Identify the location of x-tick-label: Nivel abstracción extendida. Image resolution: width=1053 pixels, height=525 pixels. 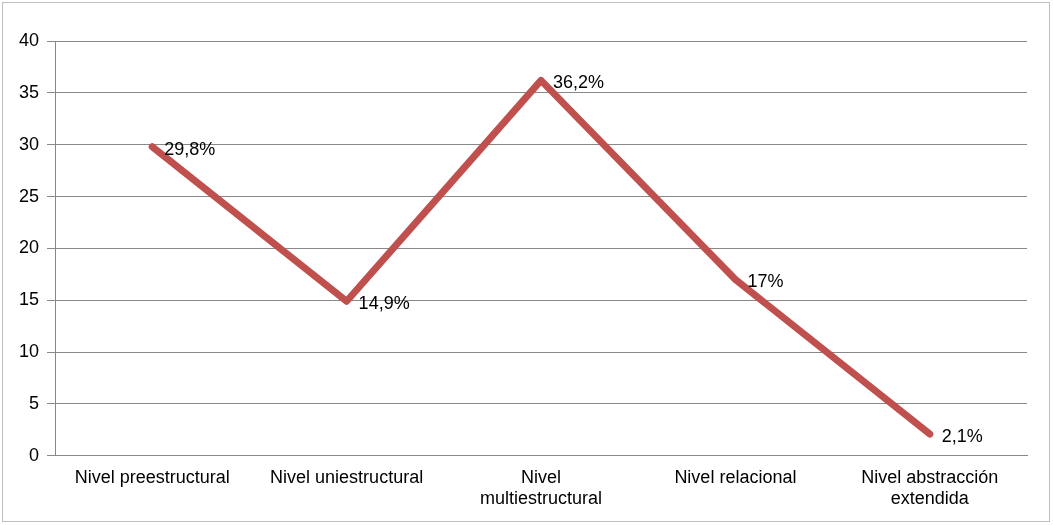
(930, 487).